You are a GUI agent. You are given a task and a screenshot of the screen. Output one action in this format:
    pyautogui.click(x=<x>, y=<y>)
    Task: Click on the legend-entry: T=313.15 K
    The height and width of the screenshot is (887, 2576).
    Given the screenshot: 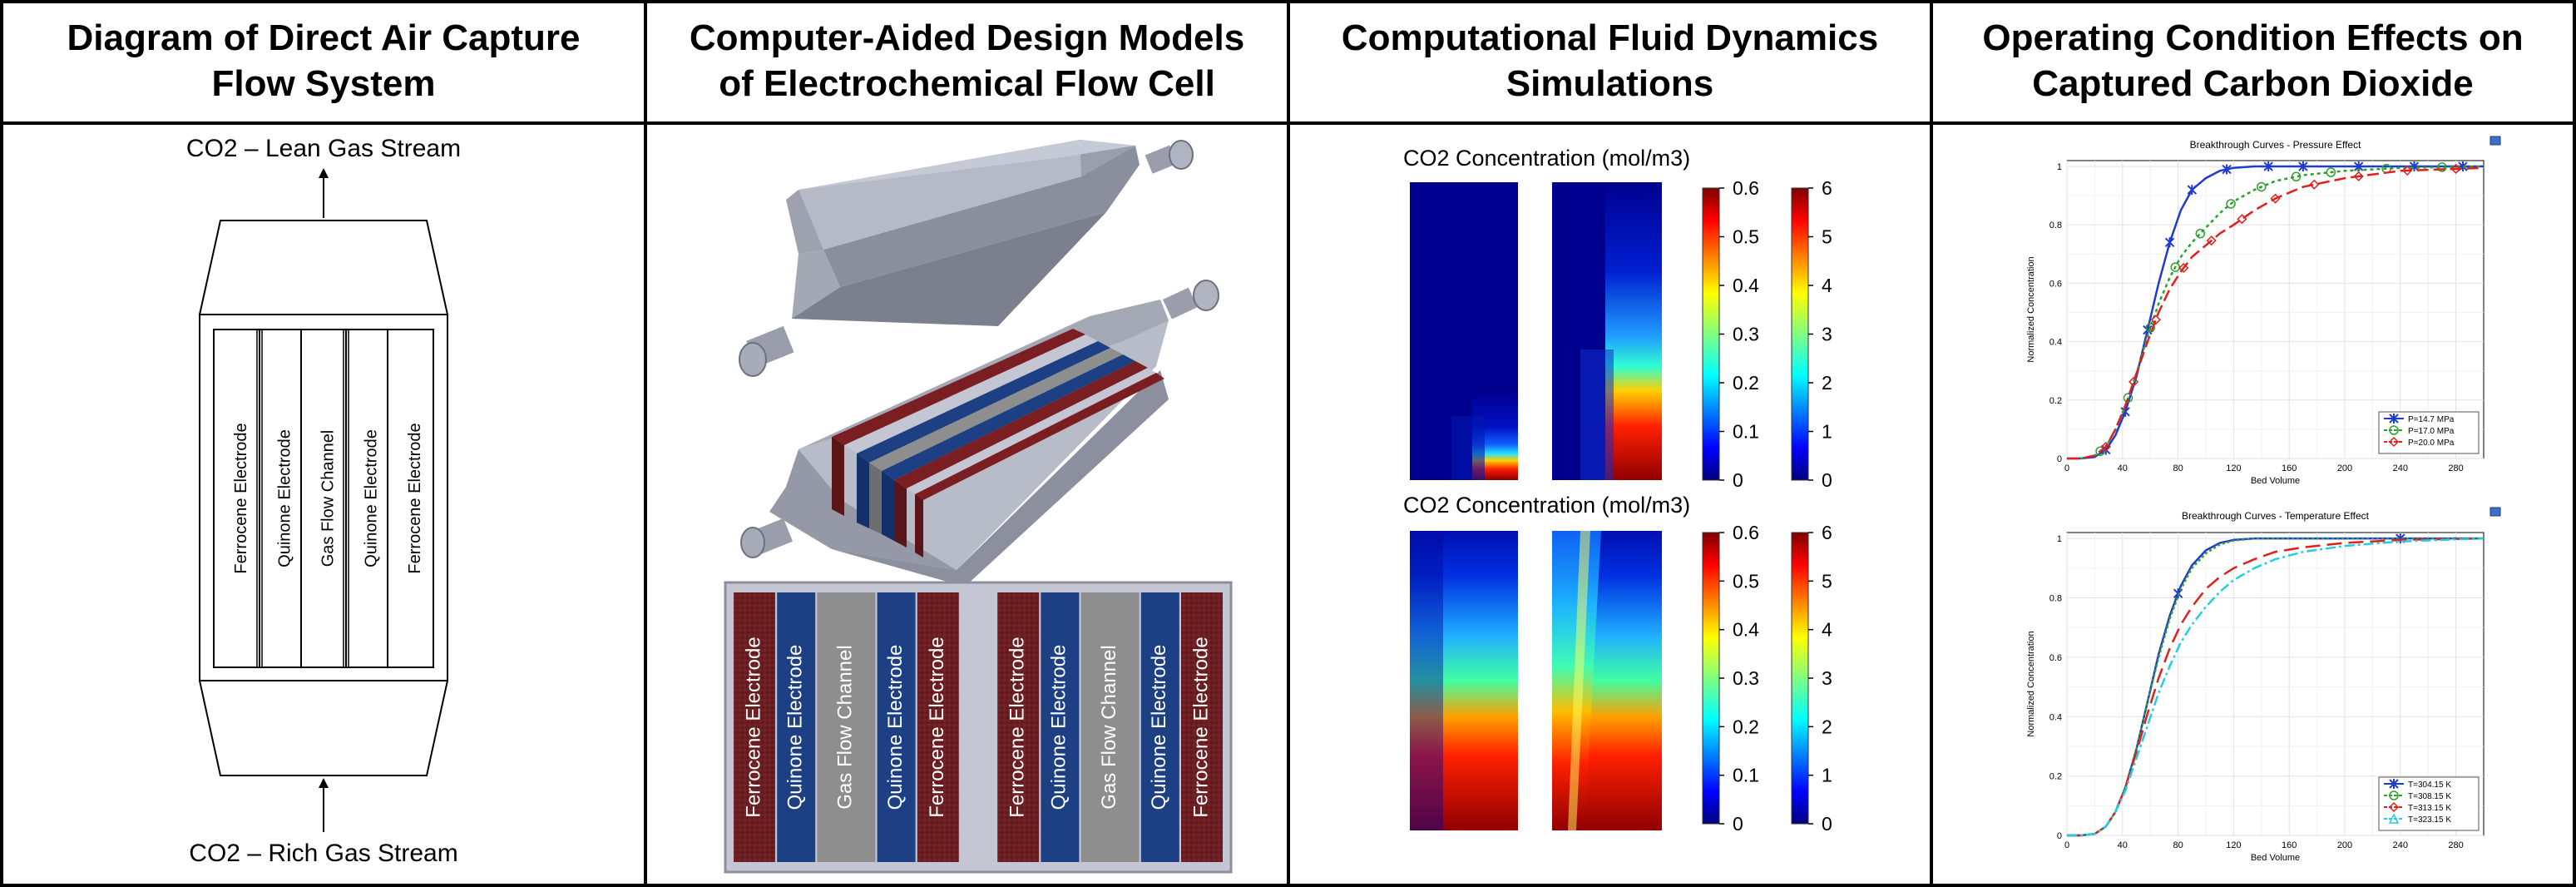 What is the action you would take?
    pyautogui.click(x=2429, y=809)
    